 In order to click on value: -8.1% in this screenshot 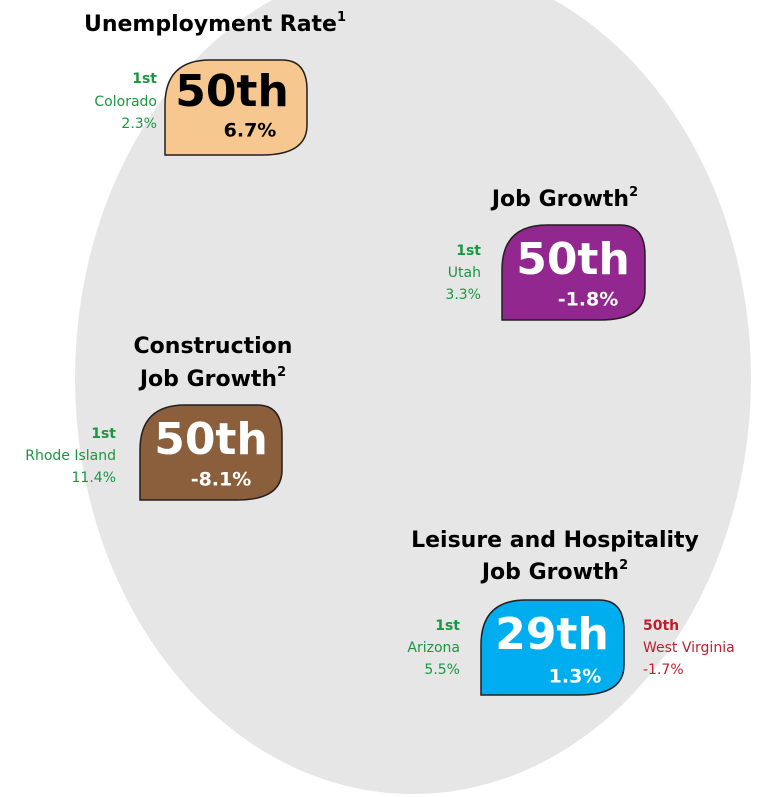, I will do `click(221, 480)`.